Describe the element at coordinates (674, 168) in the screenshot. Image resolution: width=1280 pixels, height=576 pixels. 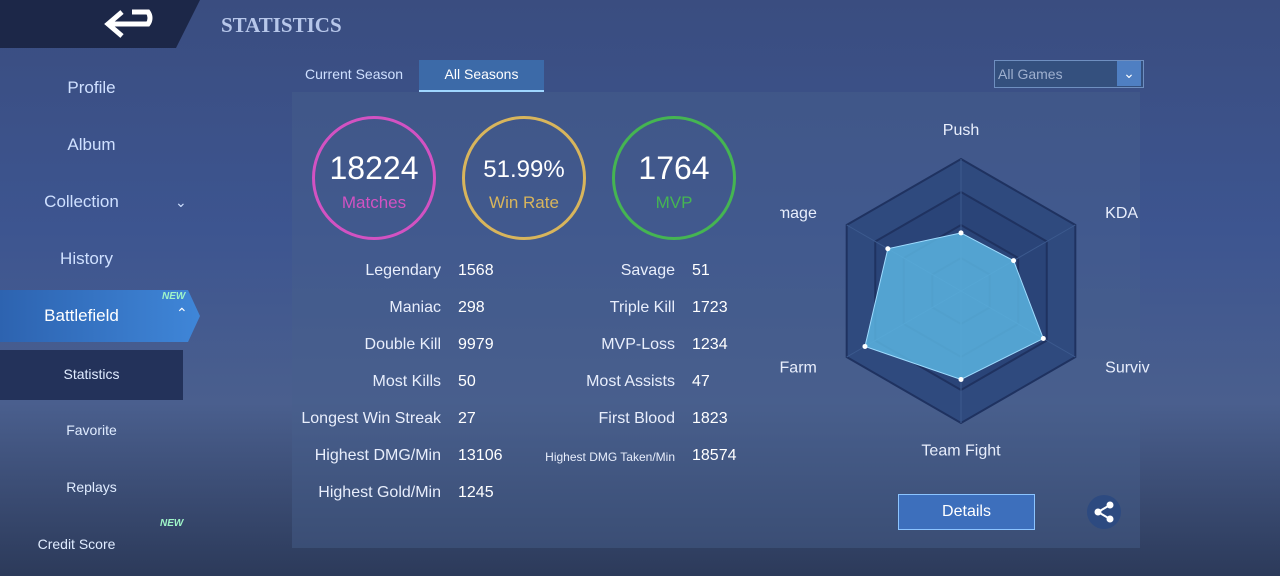
I see `summary-value: 1764` at that location.